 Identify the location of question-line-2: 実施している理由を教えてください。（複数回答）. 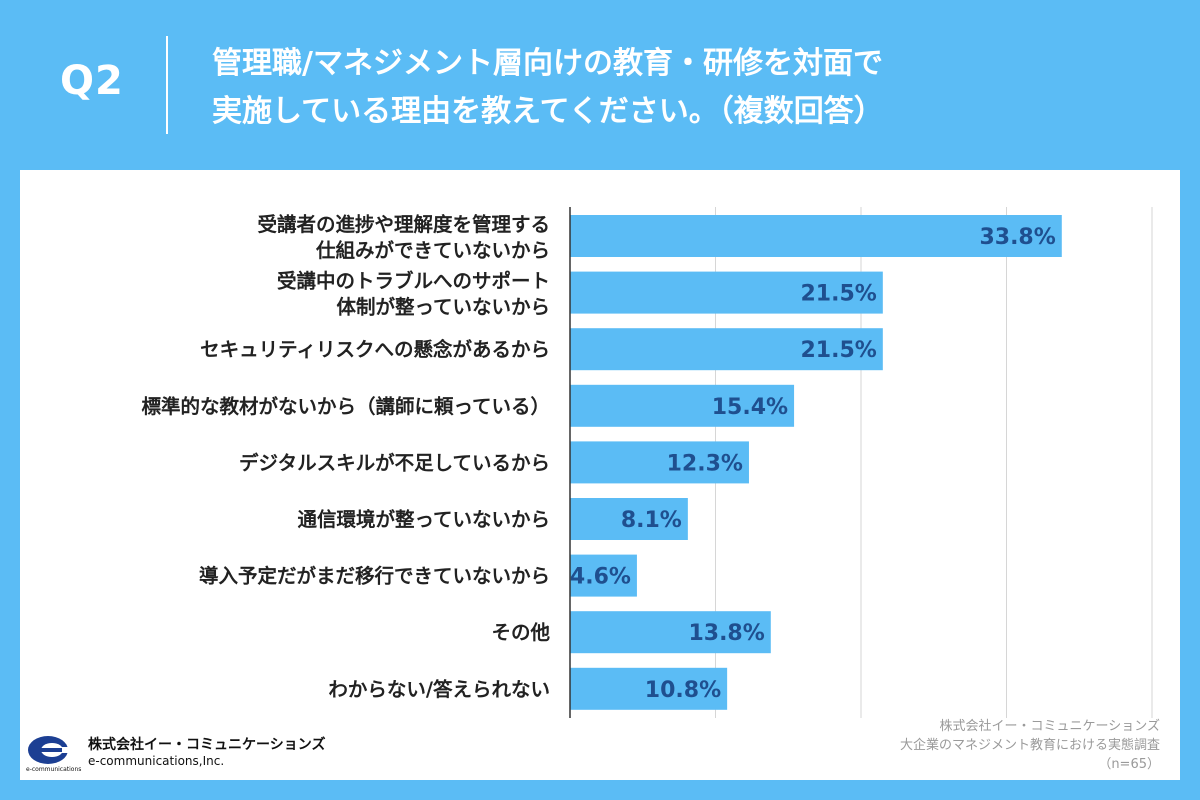
(548, 111).